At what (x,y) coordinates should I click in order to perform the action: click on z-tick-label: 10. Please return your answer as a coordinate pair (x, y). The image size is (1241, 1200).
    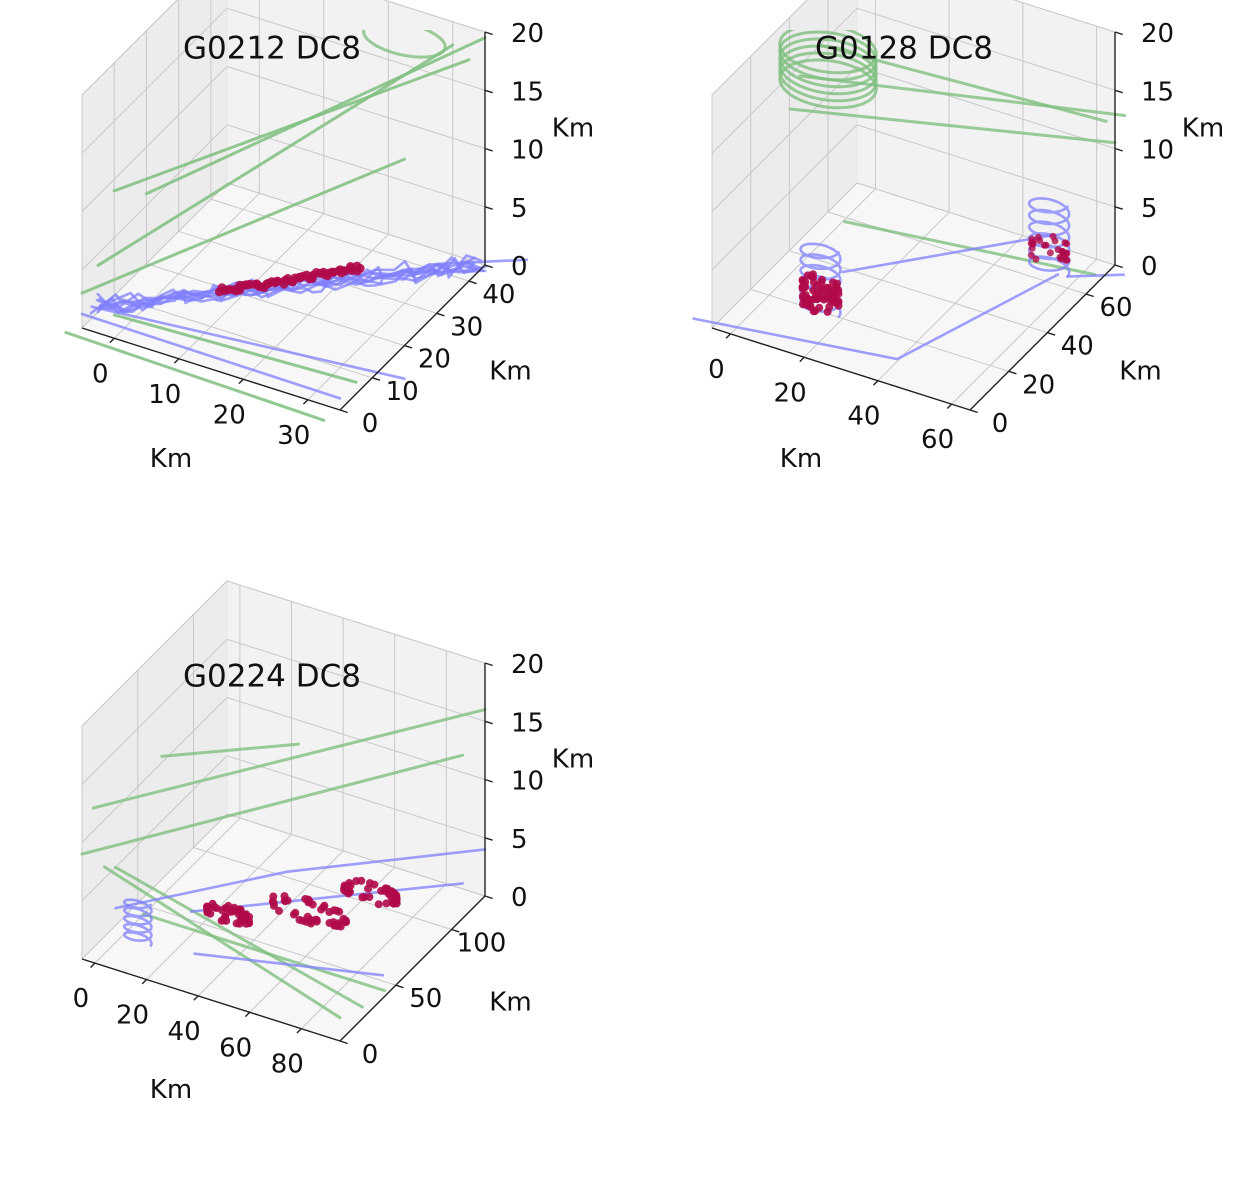
    Looking at the image, I should click on (527, 782).